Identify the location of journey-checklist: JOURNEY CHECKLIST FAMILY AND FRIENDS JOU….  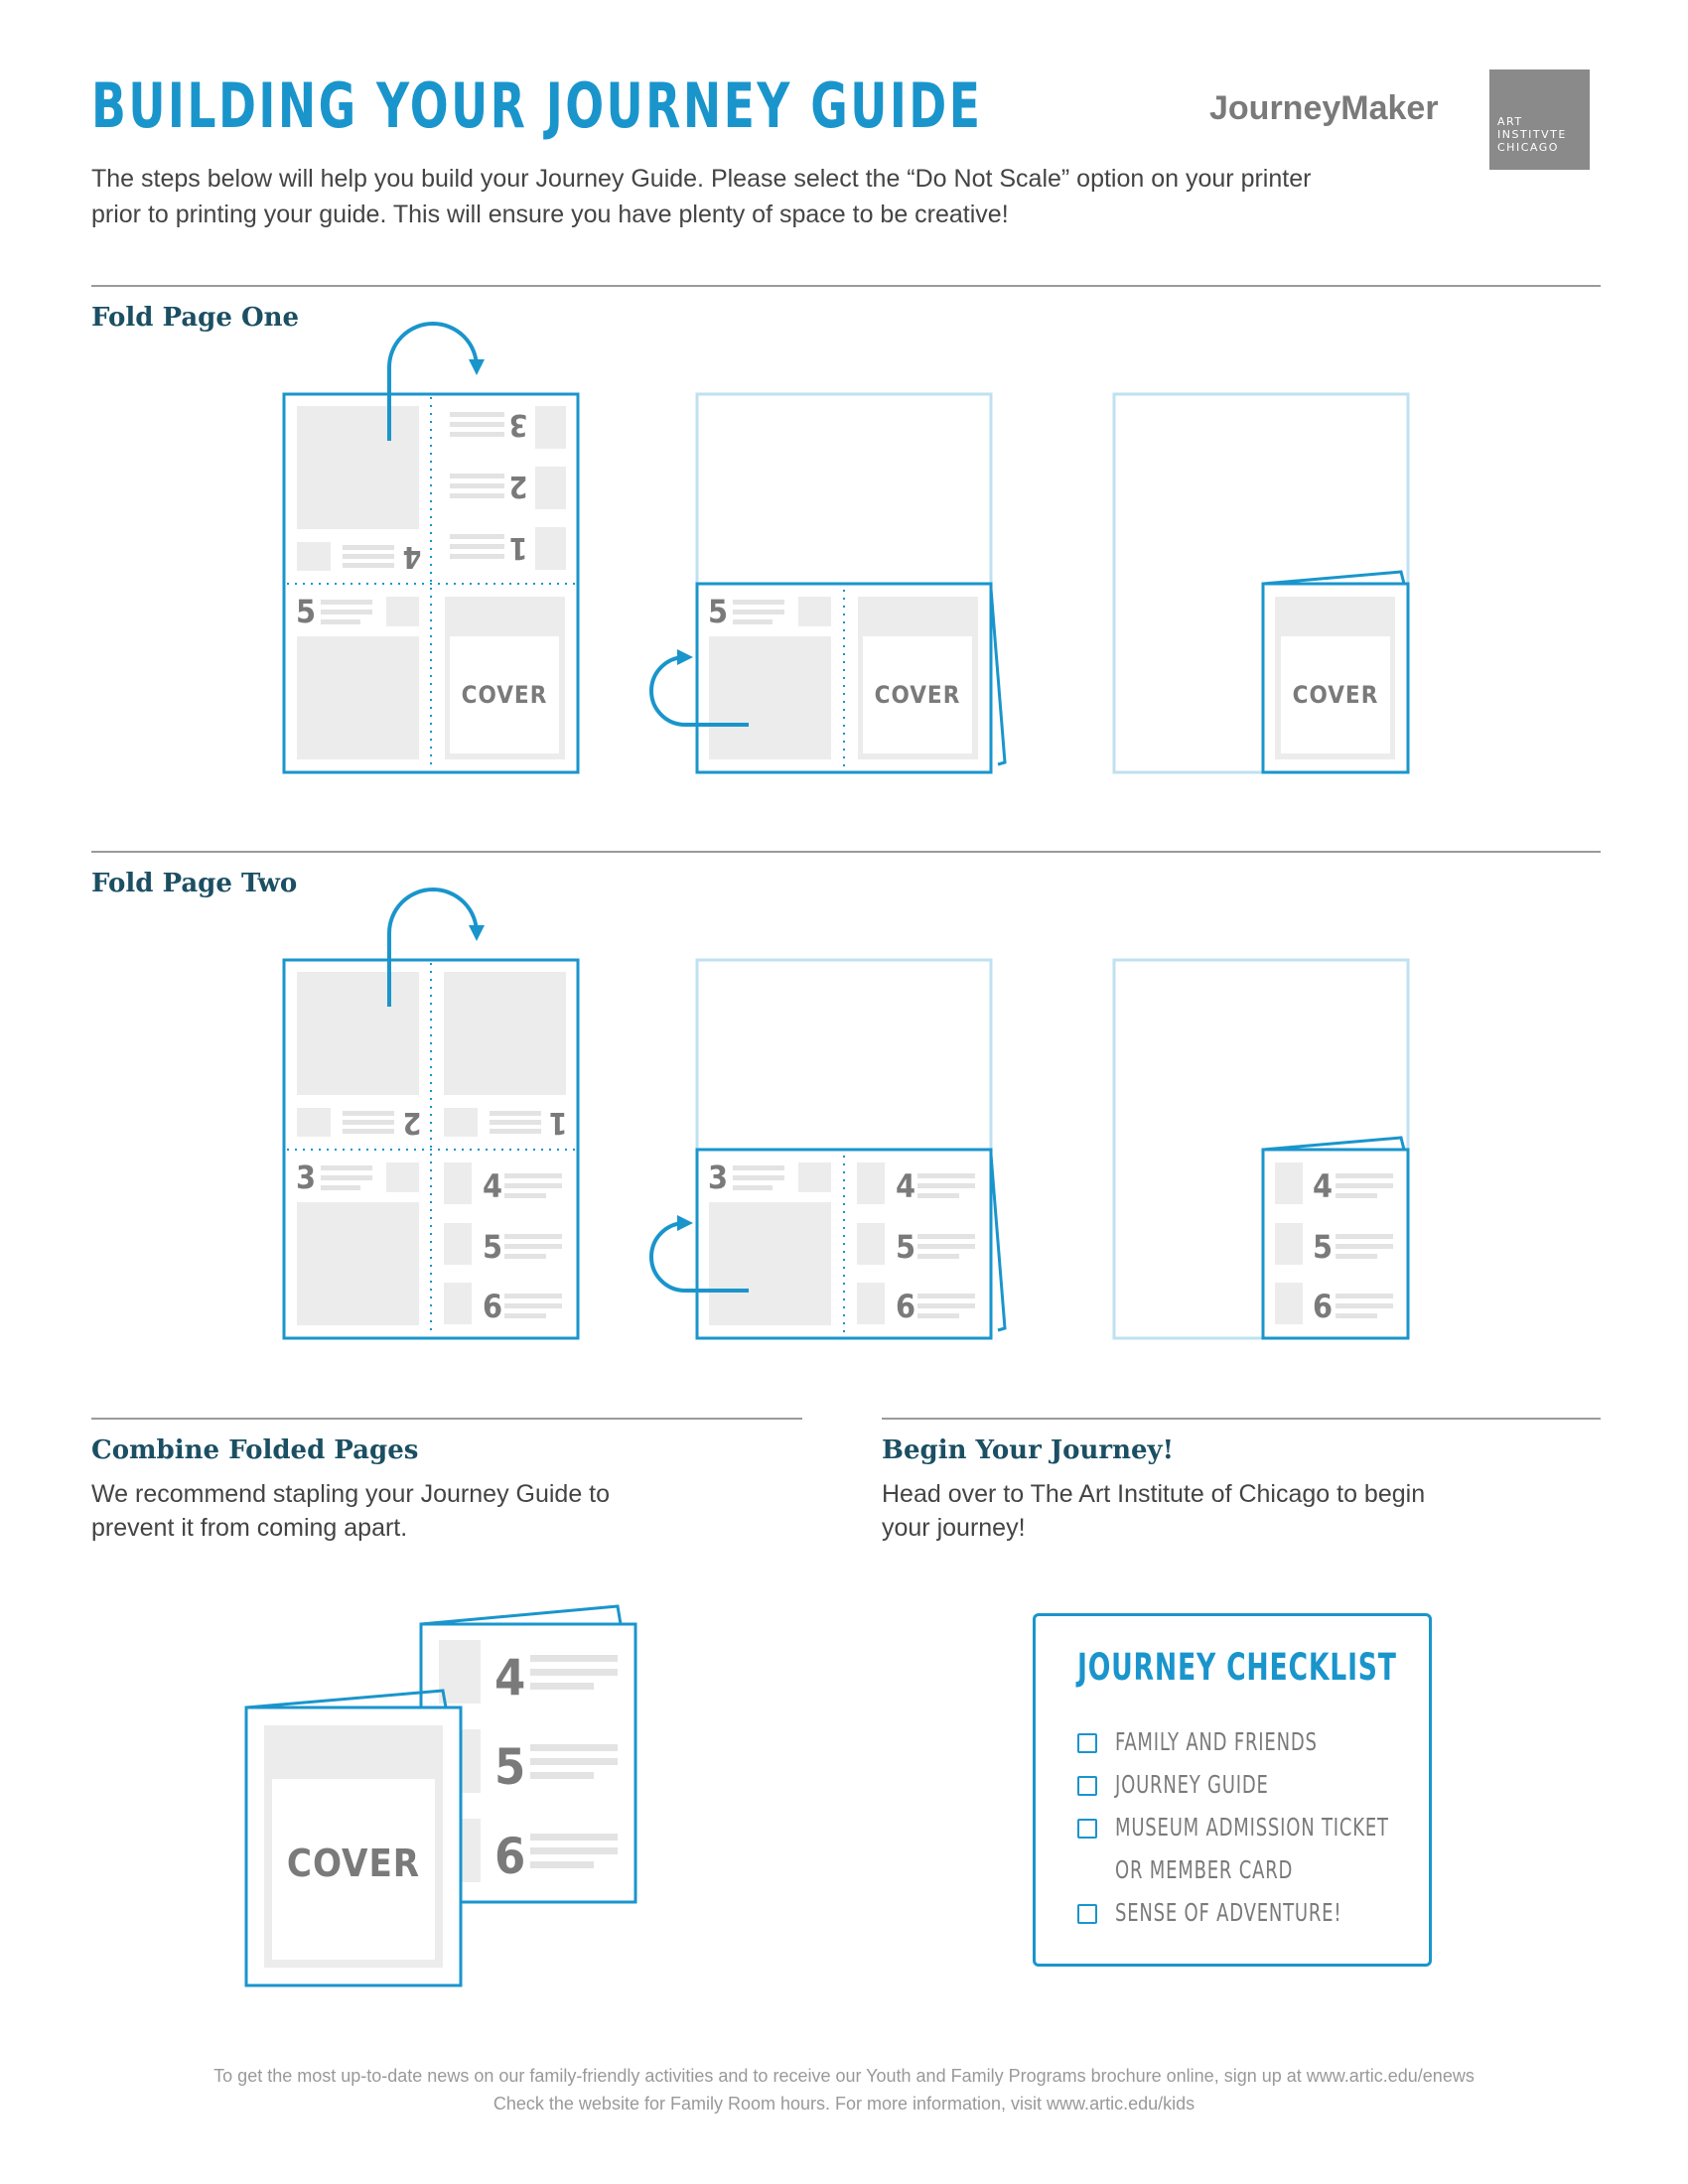
(1232, 1790).